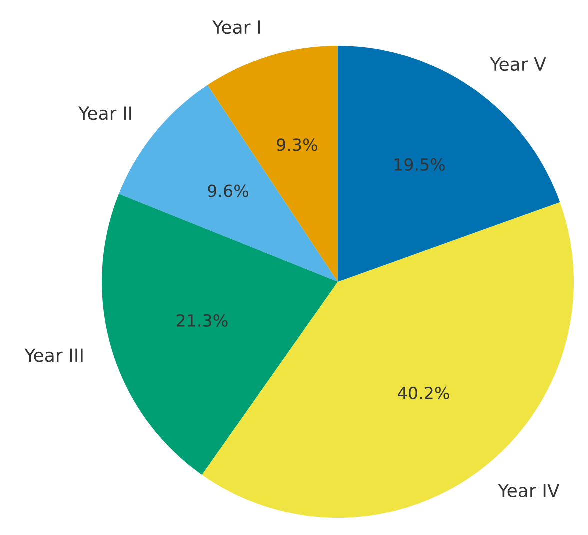  Describe the element at coordinates (236, 27) in the screenshot. I see `slice-label: Year I` at that location.